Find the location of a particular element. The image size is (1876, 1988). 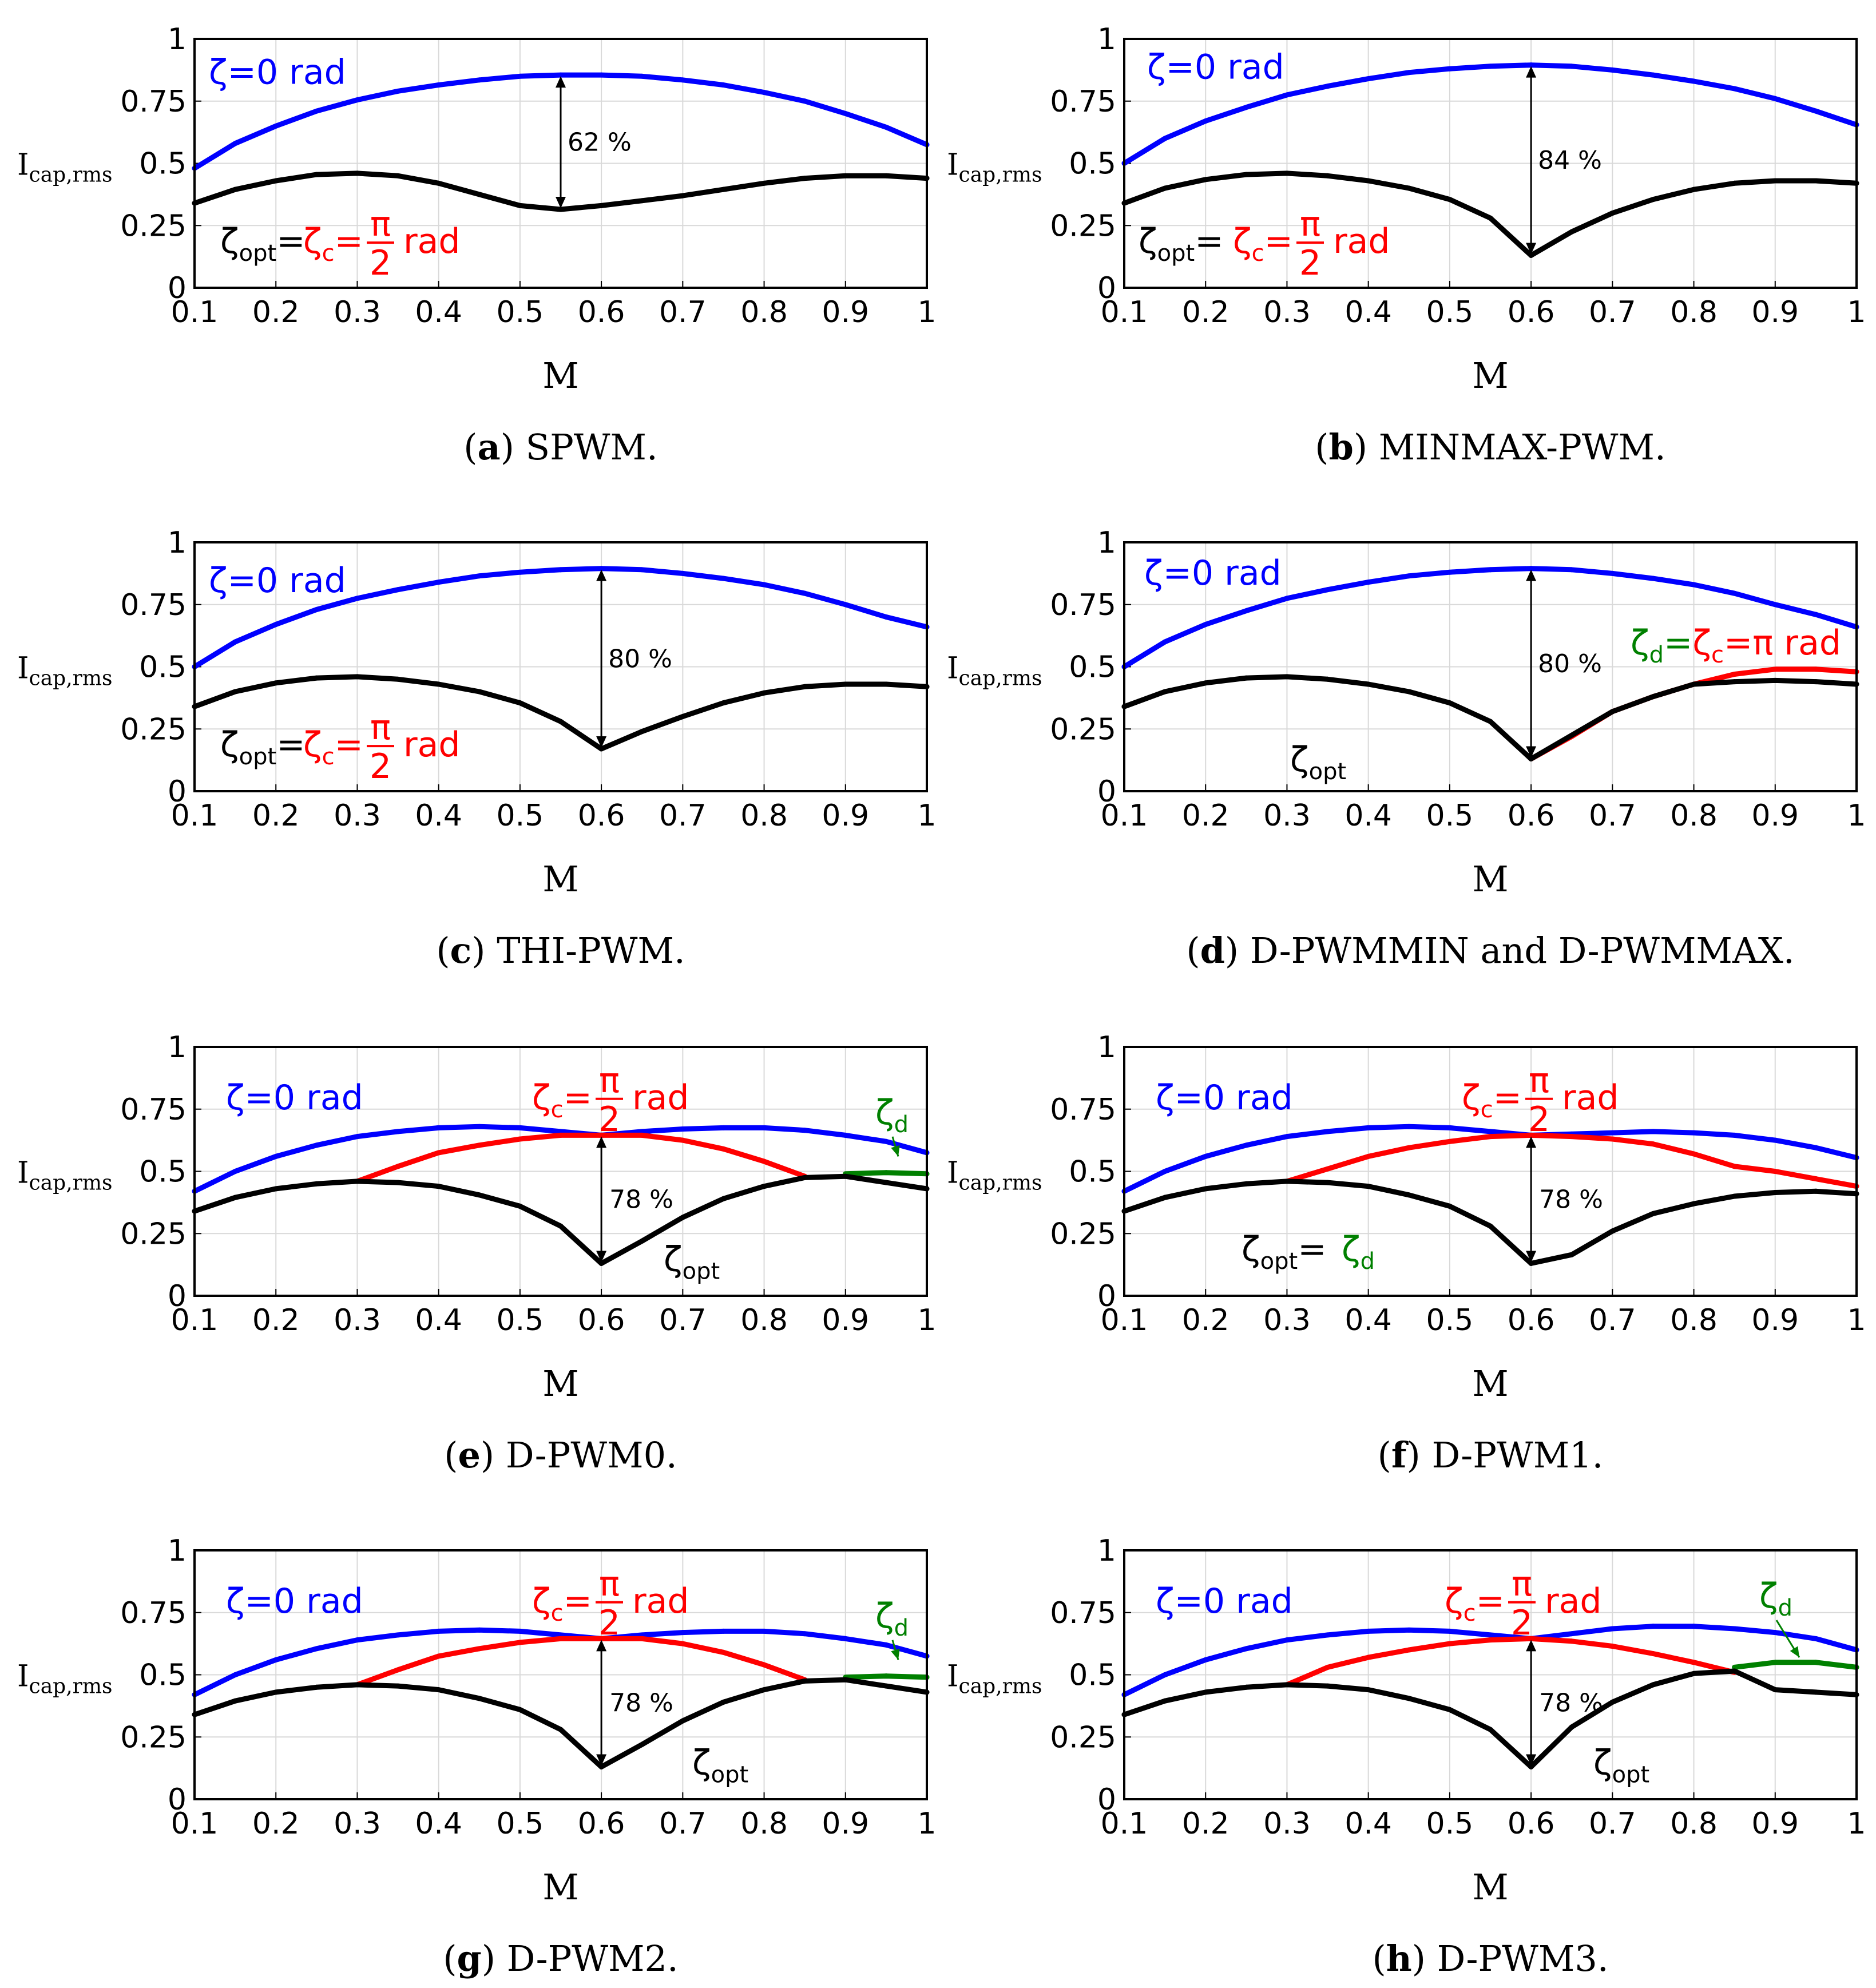

reduction-percent-label: 78 % is located at coordinates (641, 1200).